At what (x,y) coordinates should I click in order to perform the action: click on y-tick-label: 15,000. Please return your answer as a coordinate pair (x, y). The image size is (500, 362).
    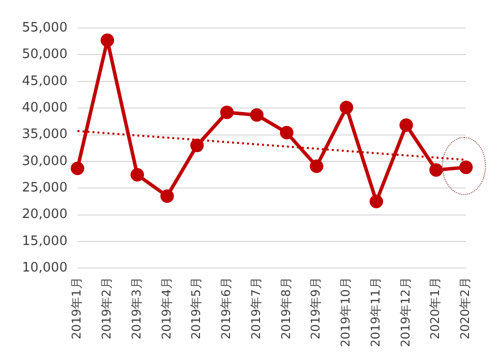
    Looking at the image, I should click on (45, 241).